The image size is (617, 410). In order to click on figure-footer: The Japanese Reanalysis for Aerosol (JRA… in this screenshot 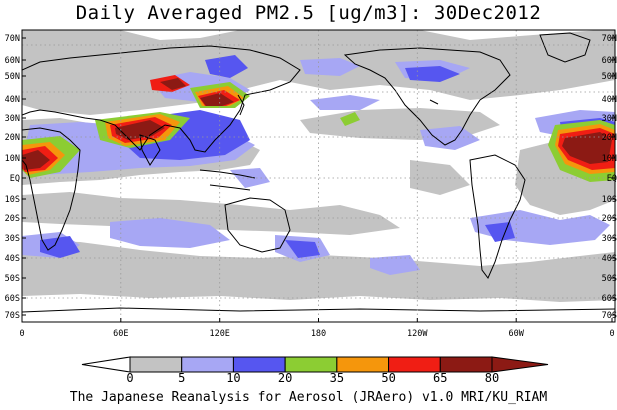, I will do `click(308, 397)`.